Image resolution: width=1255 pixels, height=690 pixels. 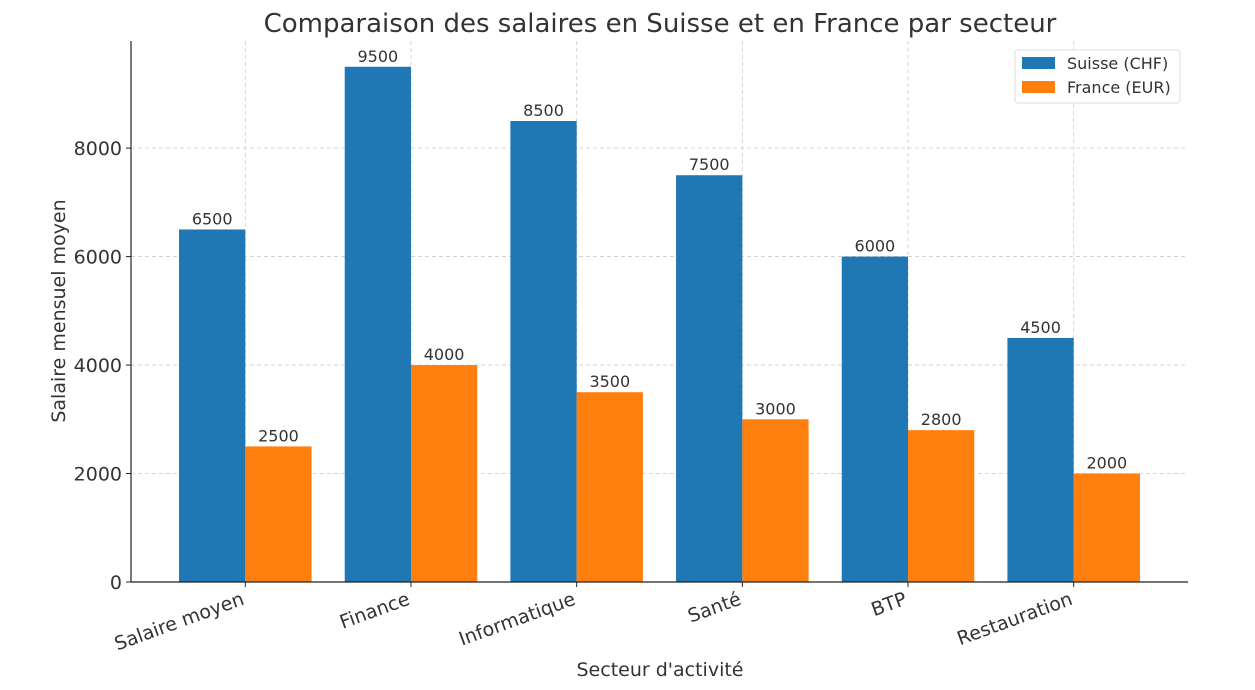 I want to click on x-tick-label: BTP, so click(x=888, y=604).